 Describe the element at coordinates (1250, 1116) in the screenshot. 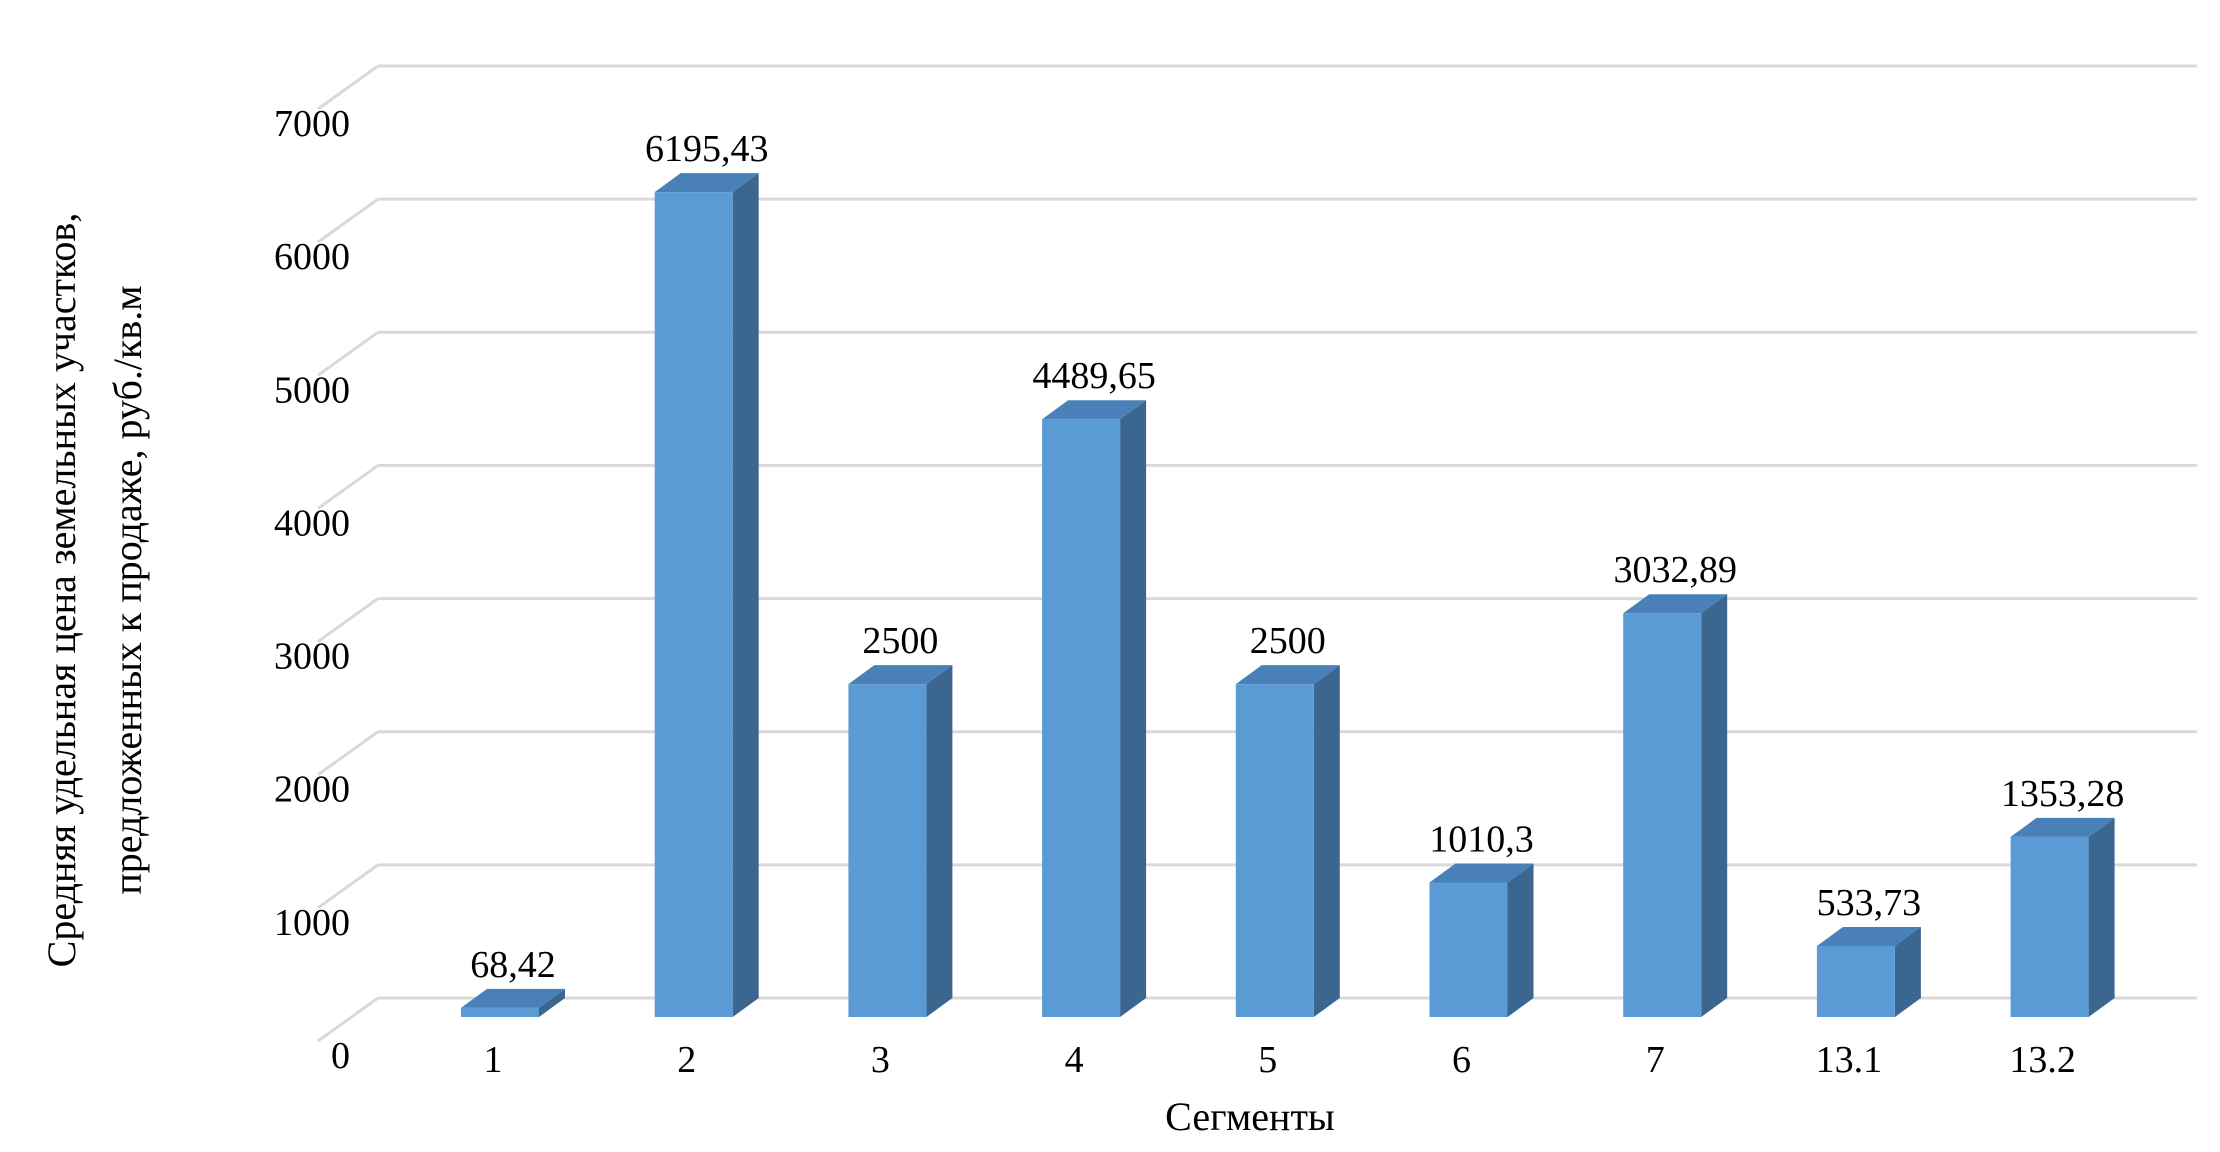

I see `x-axis-title: Сегменты` at that location.